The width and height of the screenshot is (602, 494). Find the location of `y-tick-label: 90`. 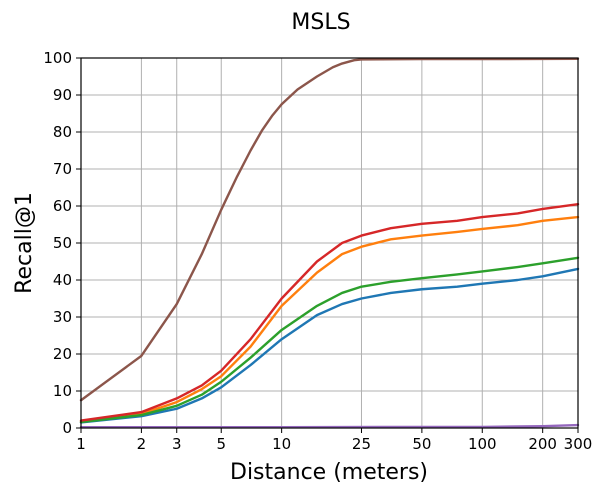

y-tick-label: 90 is located at coordinates (62, 95).